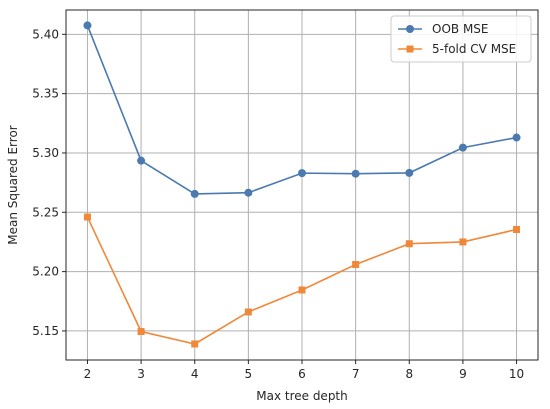 The width and height of the screenshot is (550, 409). What do you see at coordinates (302, 374) in the screenshot?
I see `x-tick-label: 6` at bounding box center [302, 374].